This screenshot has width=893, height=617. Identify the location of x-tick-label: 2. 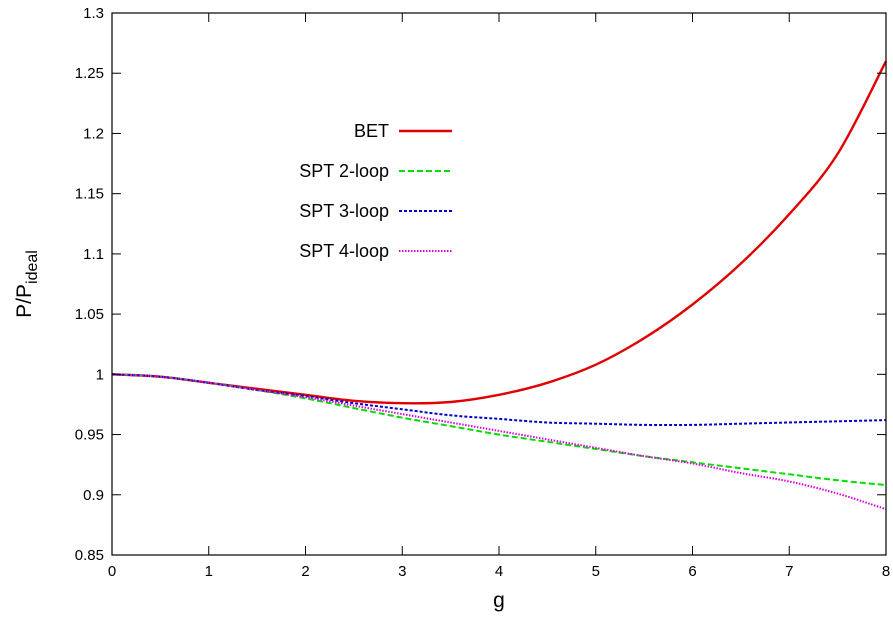
(305, 571).